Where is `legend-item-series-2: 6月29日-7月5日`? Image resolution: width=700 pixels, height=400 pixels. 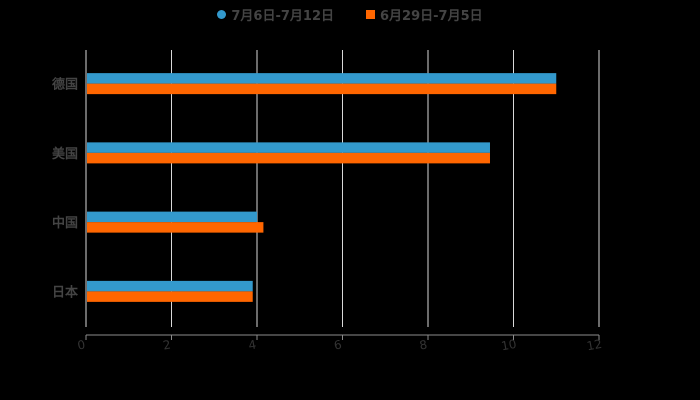 legend-item-series-2: 6月29日-7月5日 is located at coordinates (424, 14).